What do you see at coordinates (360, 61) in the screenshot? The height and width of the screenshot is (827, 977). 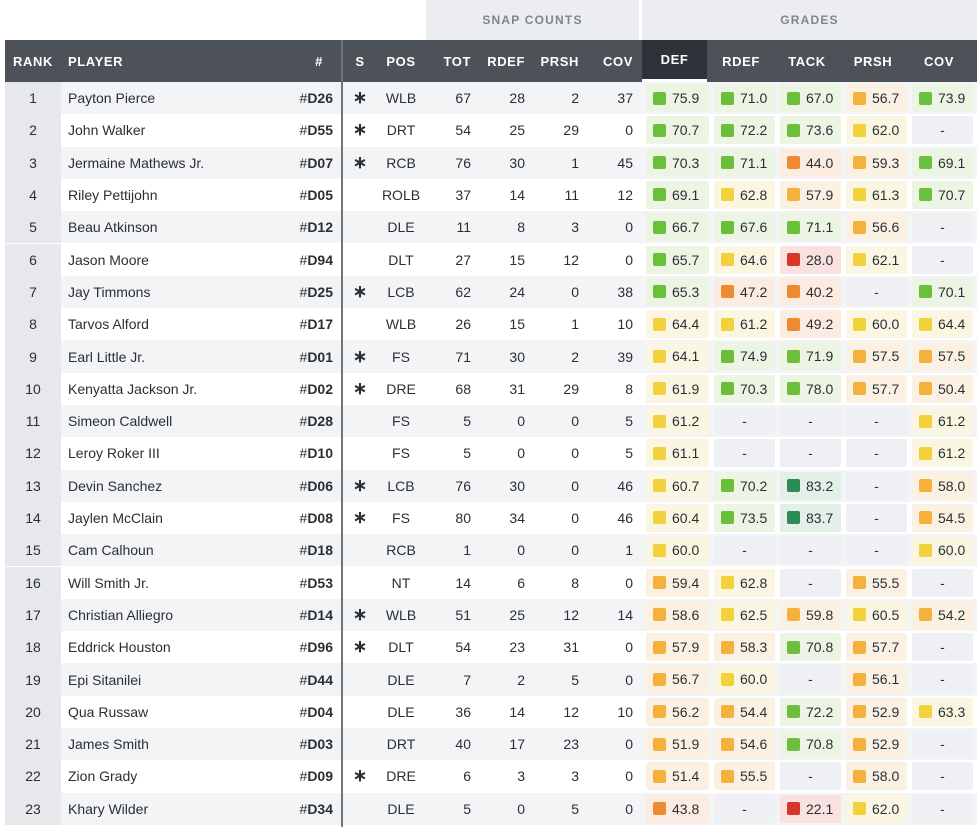 I see `header-starter: S` at bounding box center [360, 61].